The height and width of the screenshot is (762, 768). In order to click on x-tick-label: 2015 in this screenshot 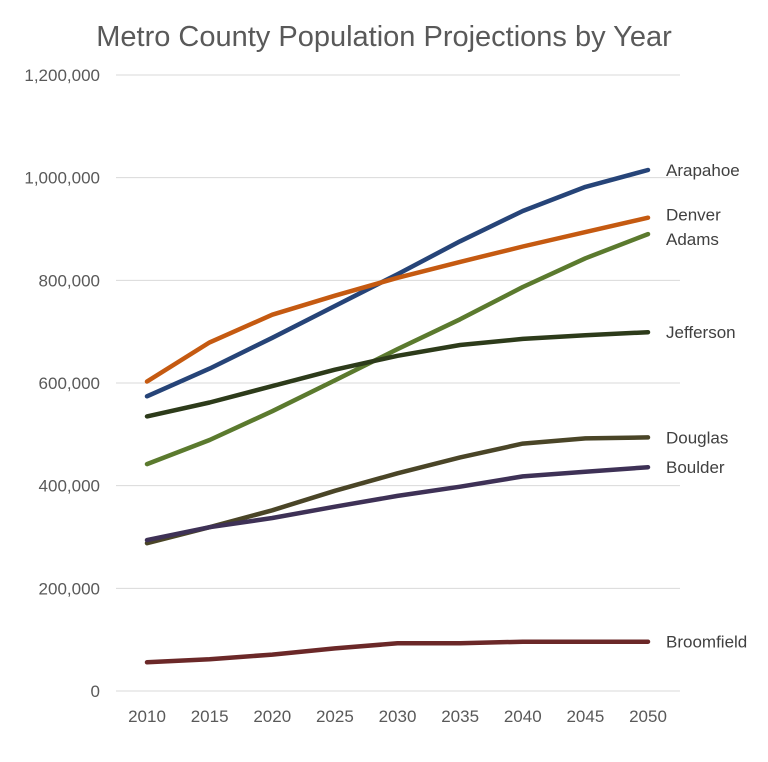, I will do `click(210, 716)`.